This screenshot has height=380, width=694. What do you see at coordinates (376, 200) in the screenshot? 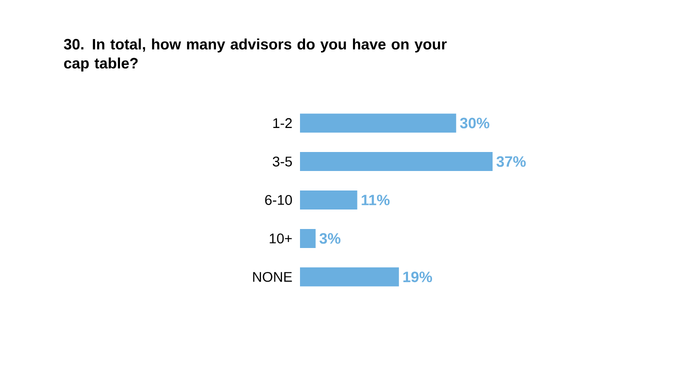
I see `data-label: 11%` at bounding box center [376, 200].